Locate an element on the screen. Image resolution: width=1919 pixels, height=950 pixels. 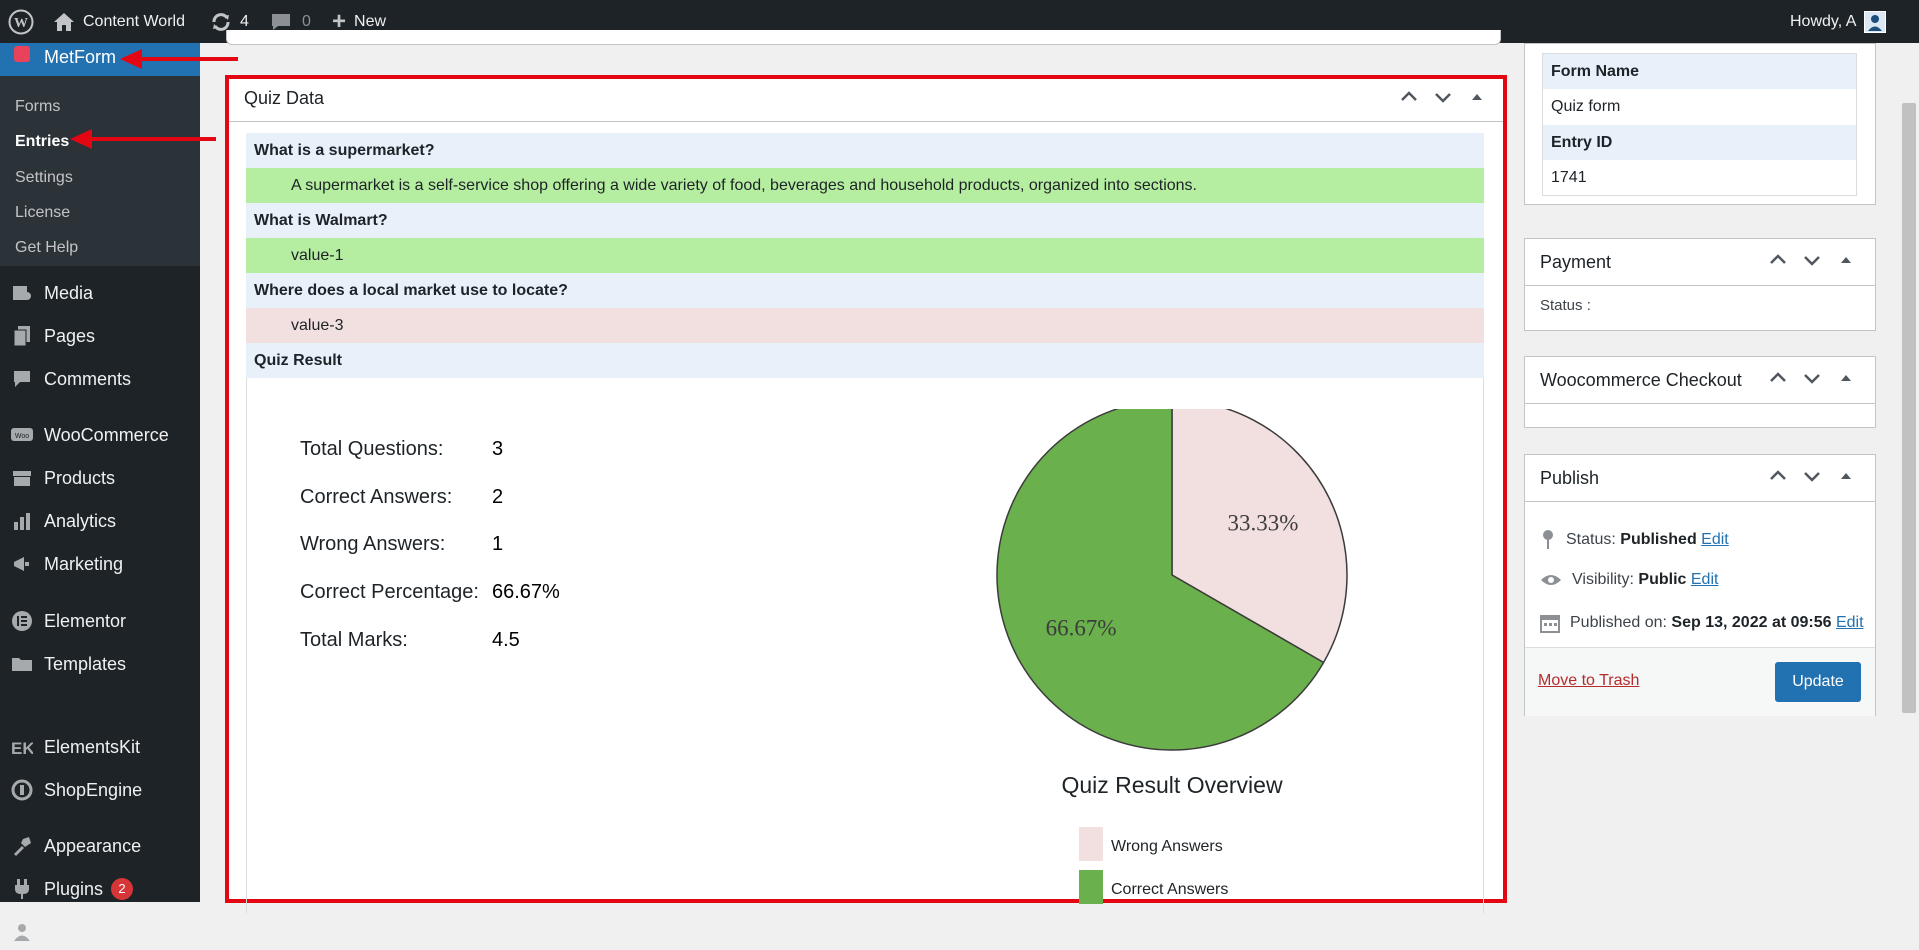
page-scrollbar is located at coordinates (1909, 472).